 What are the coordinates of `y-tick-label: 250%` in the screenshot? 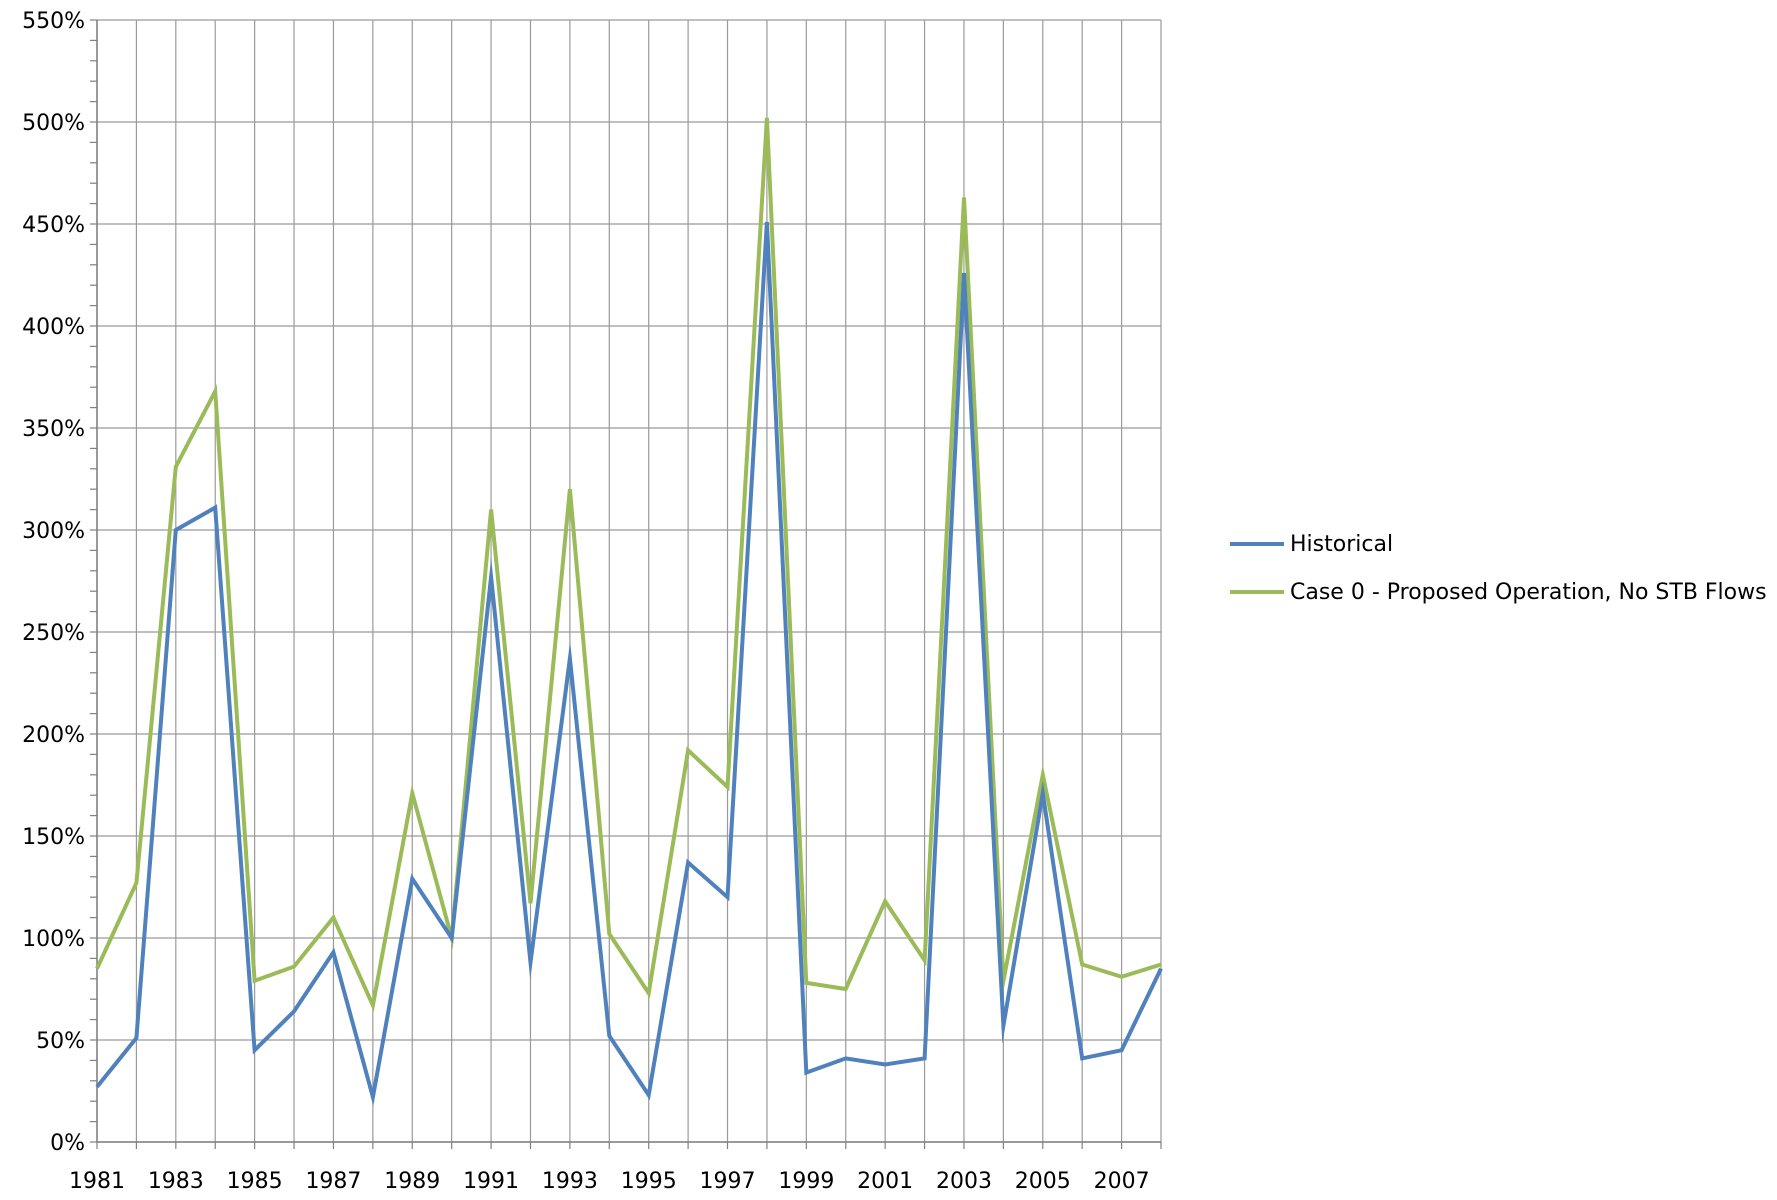 It's located at (53, 633).